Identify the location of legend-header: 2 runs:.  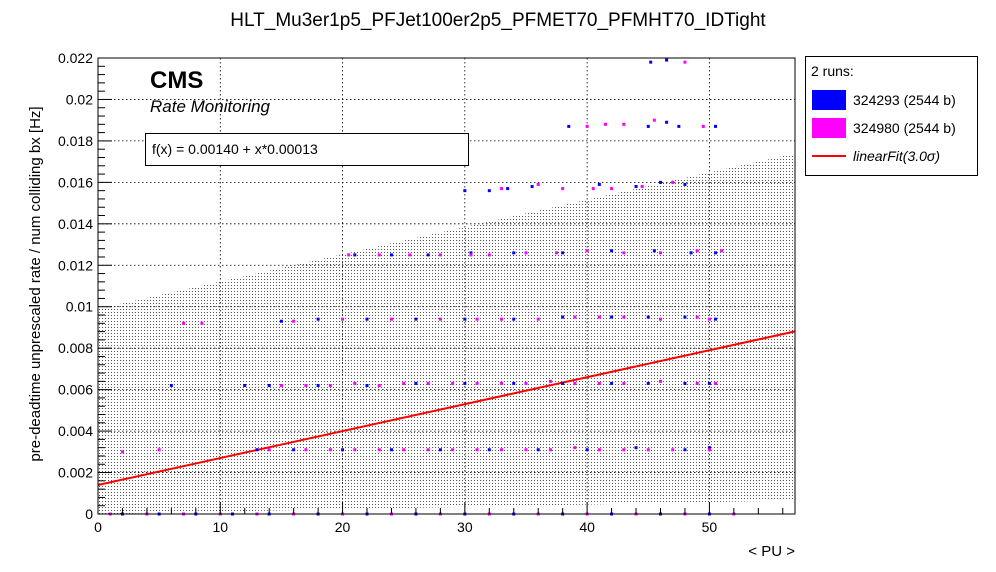
(832, 71).